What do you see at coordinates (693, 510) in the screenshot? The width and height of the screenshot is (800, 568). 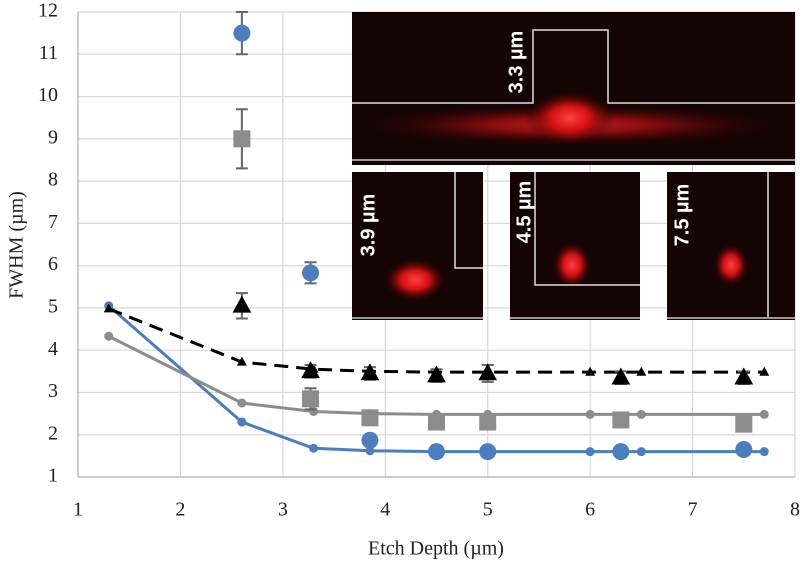 I see `x-tick-label: 7` at bounding box center [693, 510].